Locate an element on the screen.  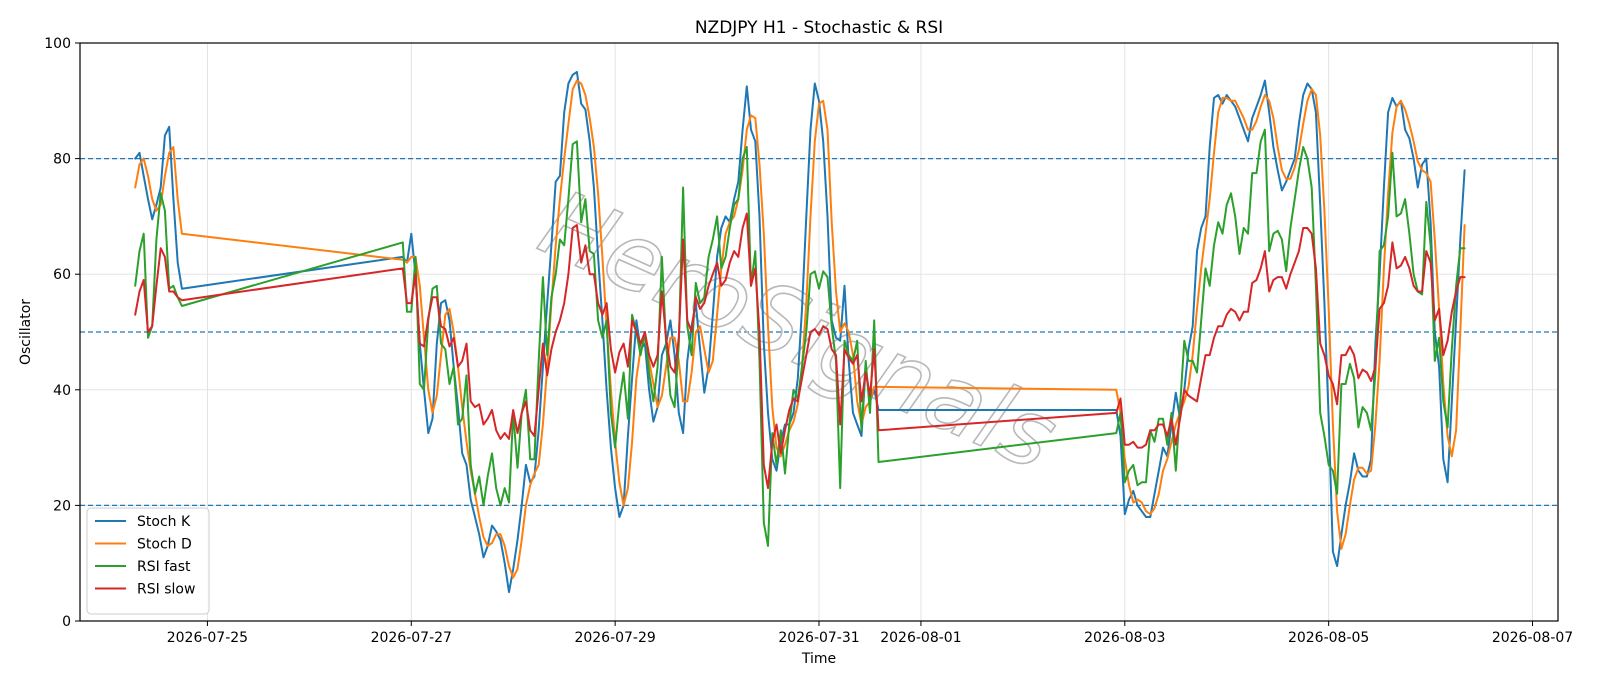
y-tick-label: 40 is located at coordinates (62, 391).